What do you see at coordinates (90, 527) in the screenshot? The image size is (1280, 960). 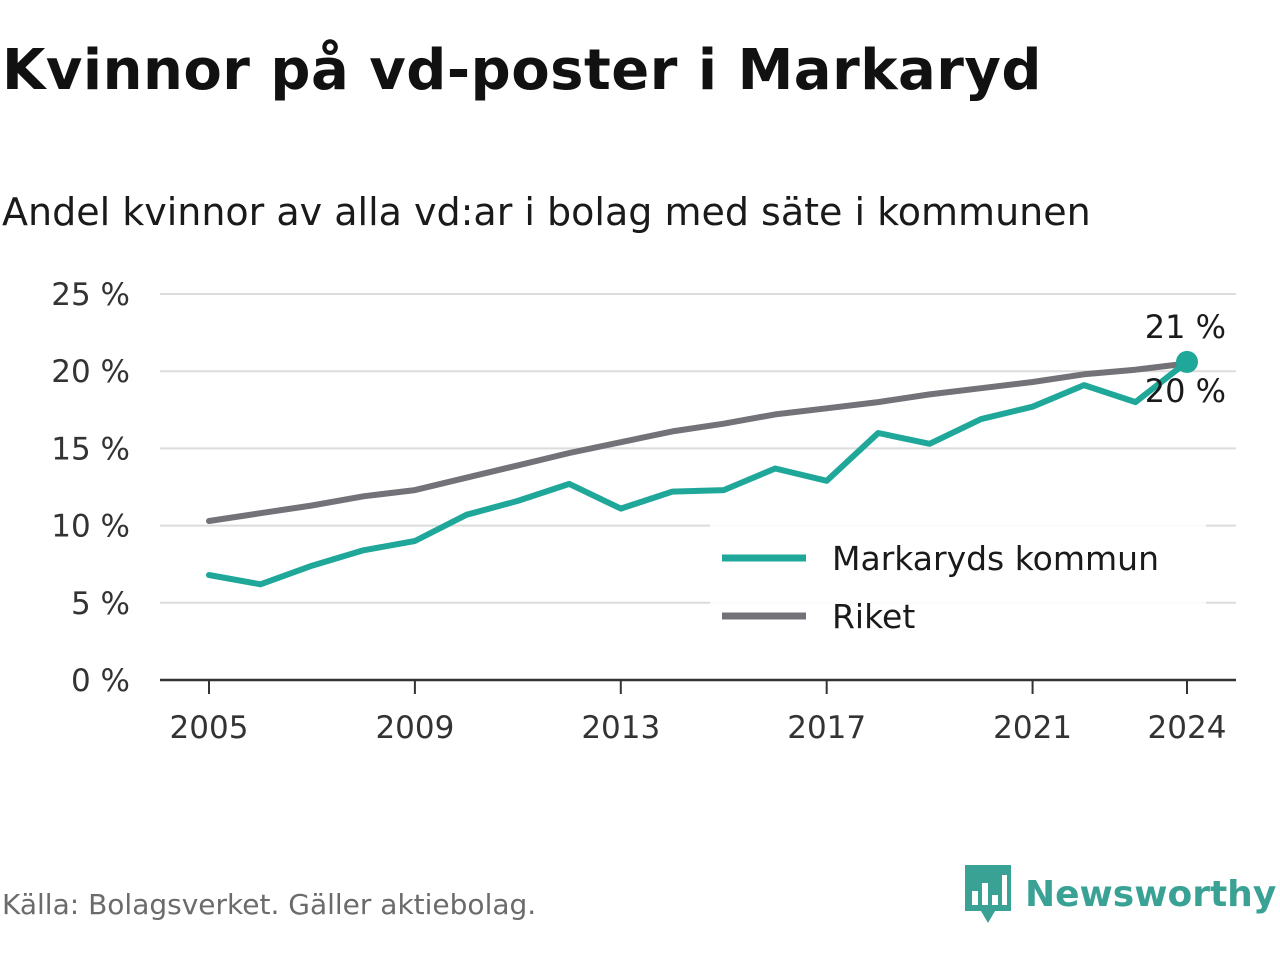 I see `y-tick-label: 10 %` at bounding box center [90, 527].